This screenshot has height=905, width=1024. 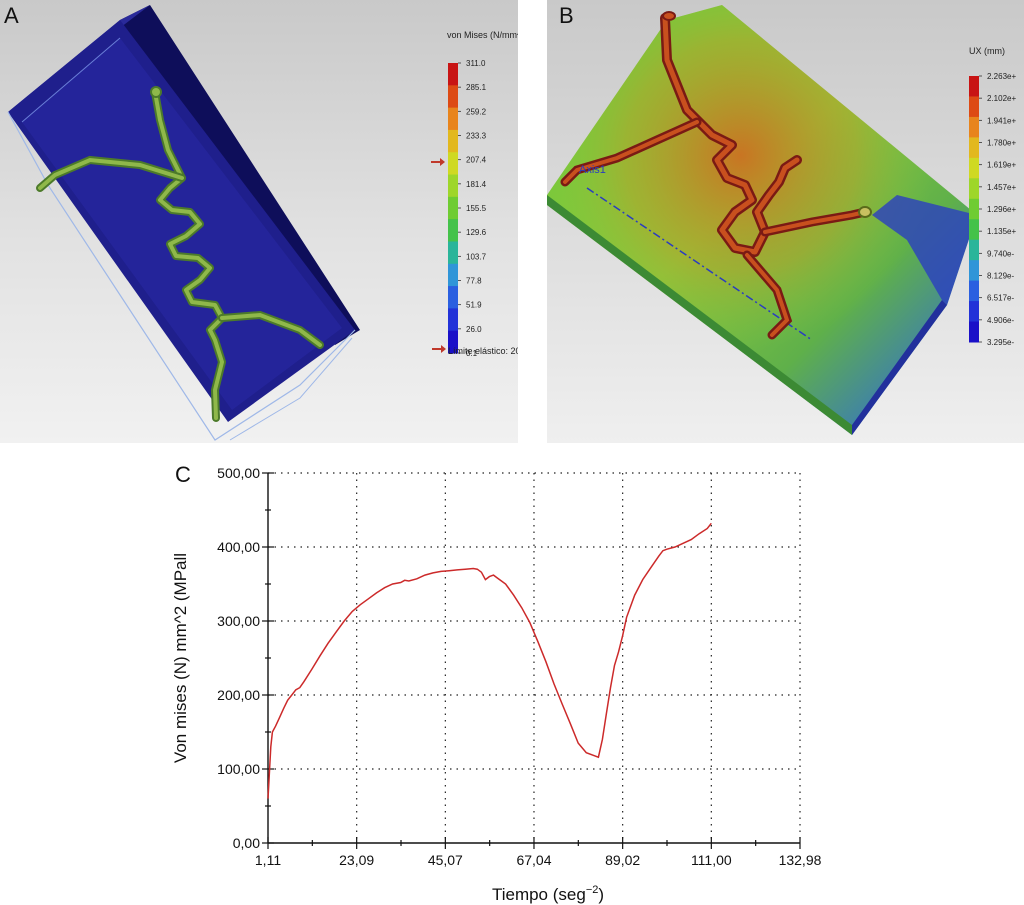 I want to click on legend-tick-label: 233.3, so click(x=476, y=136).